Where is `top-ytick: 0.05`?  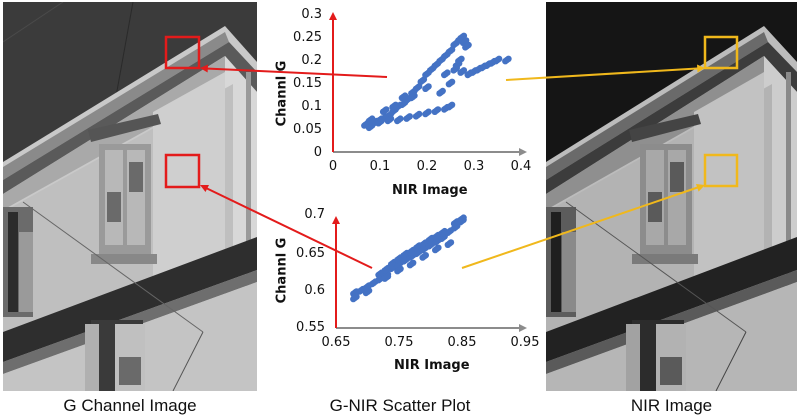 top-ytick: 0.05 is located at coordinates (307, 129).